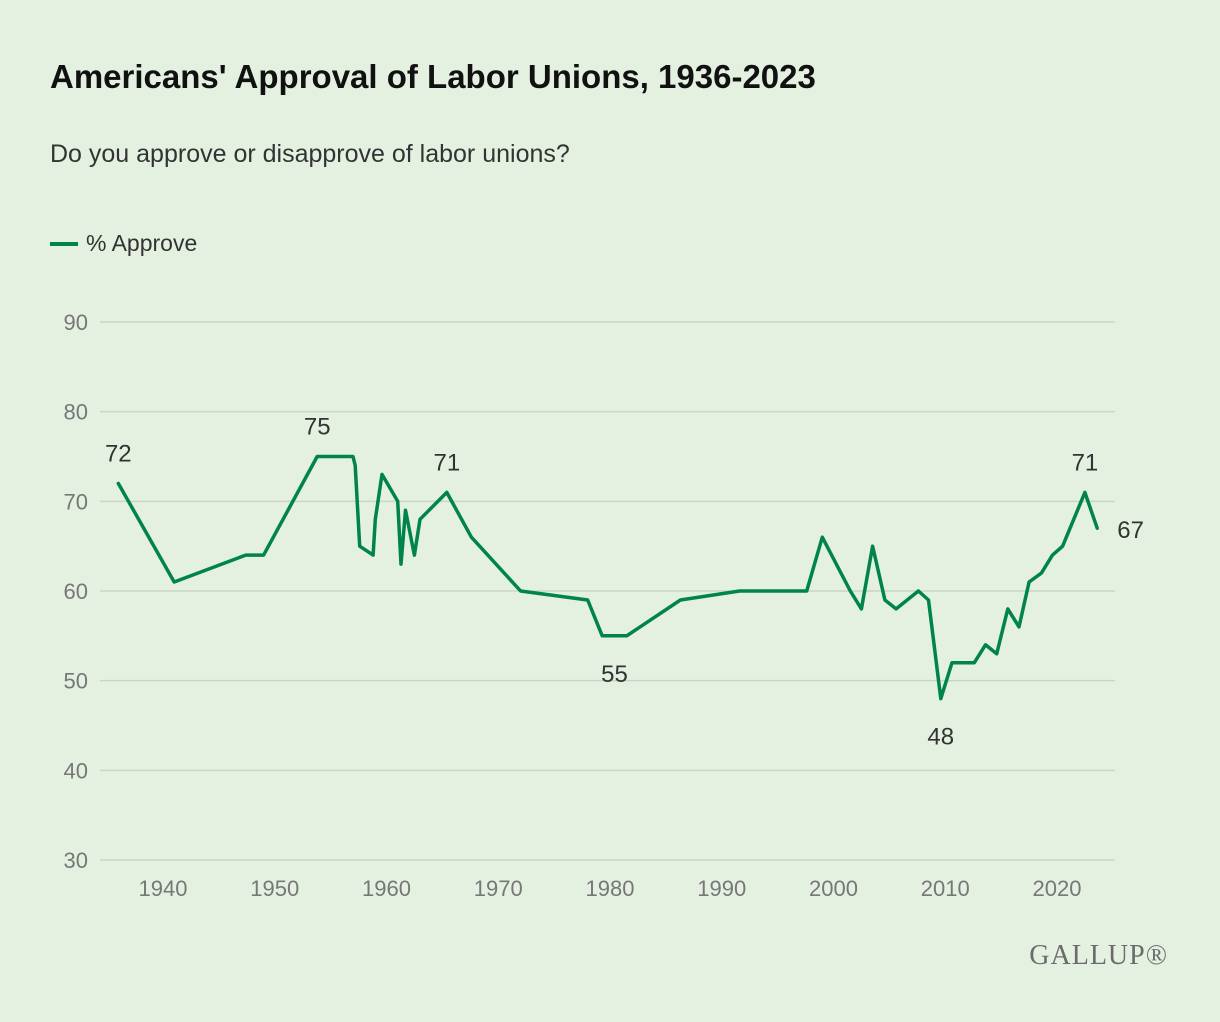 The height and width of the screenshot is (1022, 1220). I want to click on y-tick-label: 60, so click(76, 591).